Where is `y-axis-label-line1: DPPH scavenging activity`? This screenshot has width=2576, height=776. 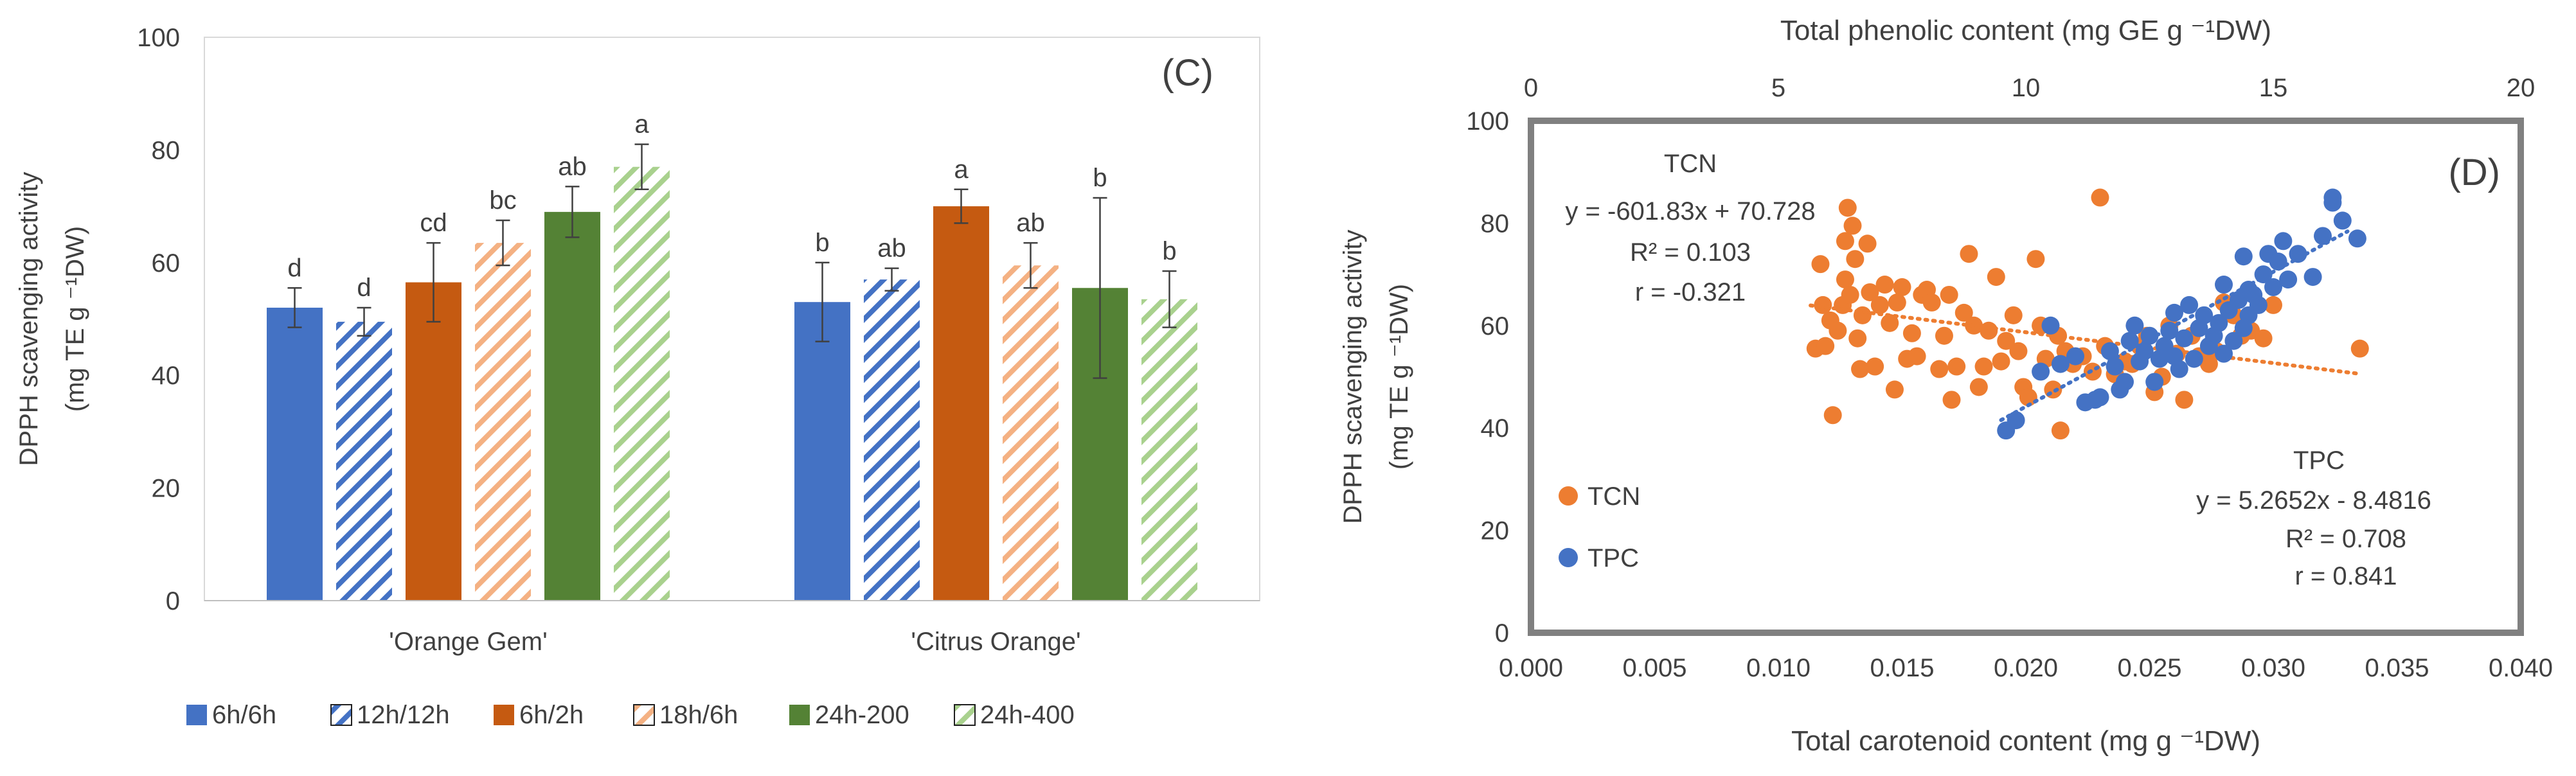 y-axis-label-line1: DPPH scavenging activity is located at coordinates (29, 319).